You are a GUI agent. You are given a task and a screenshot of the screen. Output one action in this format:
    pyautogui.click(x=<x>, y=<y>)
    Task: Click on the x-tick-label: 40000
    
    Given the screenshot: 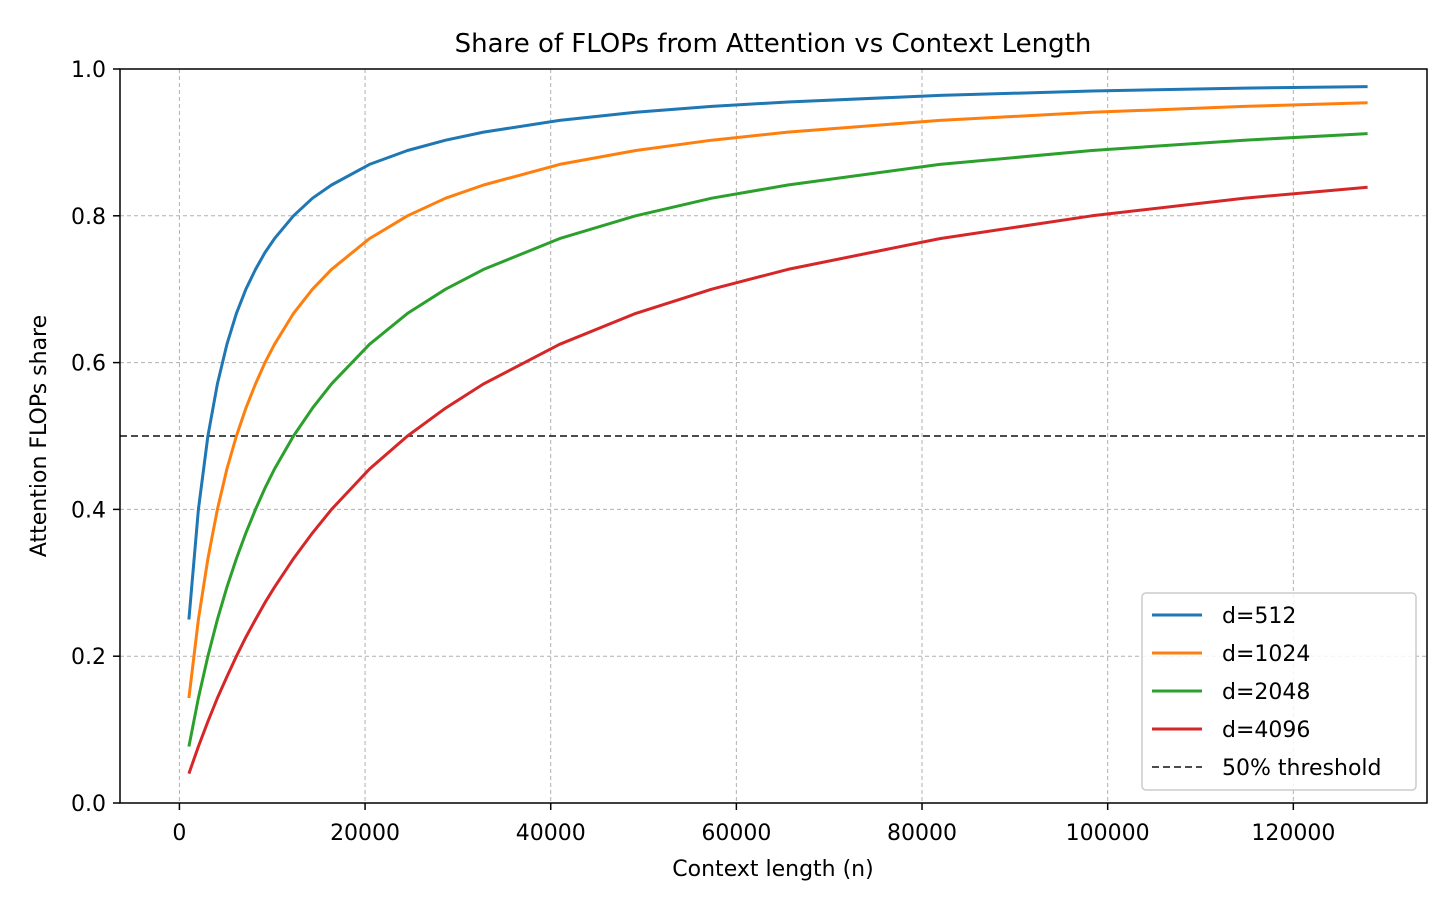 What is the action you would take?
    pyautogui.click(x=551, y=833)
    